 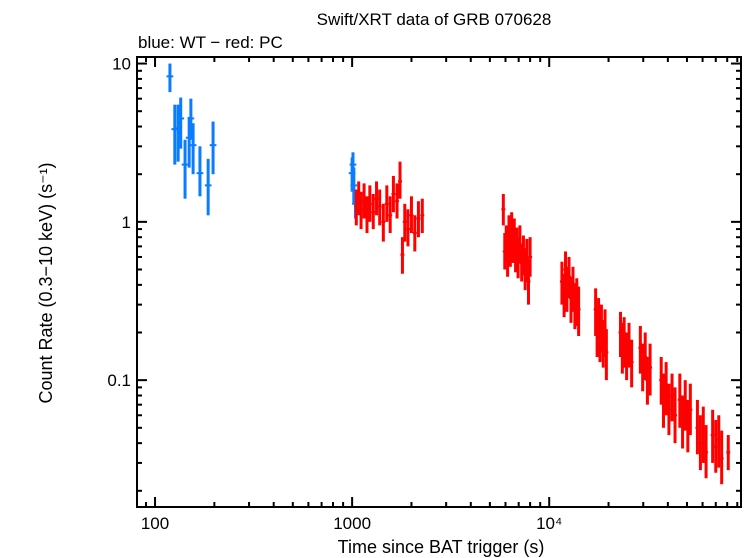 What do you see at coordinates (262, 141) in the screenshot?
I see `series-wt` at bounding box center [262, 141].